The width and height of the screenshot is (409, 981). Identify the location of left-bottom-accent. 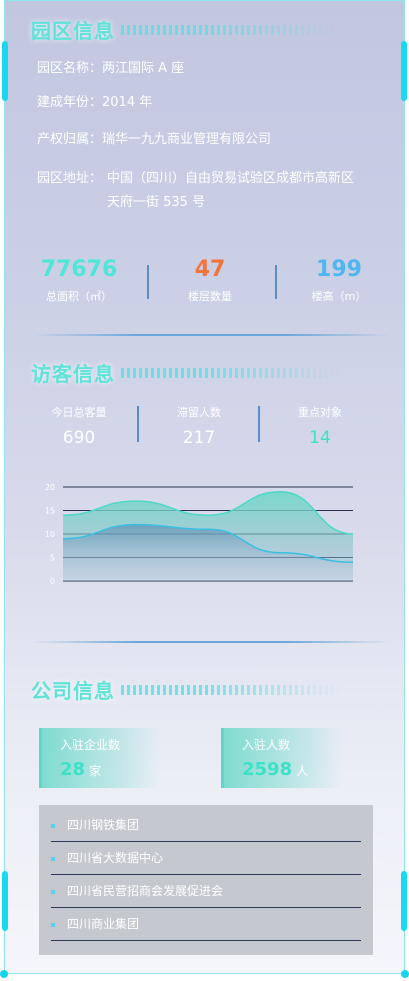
(5, 901).